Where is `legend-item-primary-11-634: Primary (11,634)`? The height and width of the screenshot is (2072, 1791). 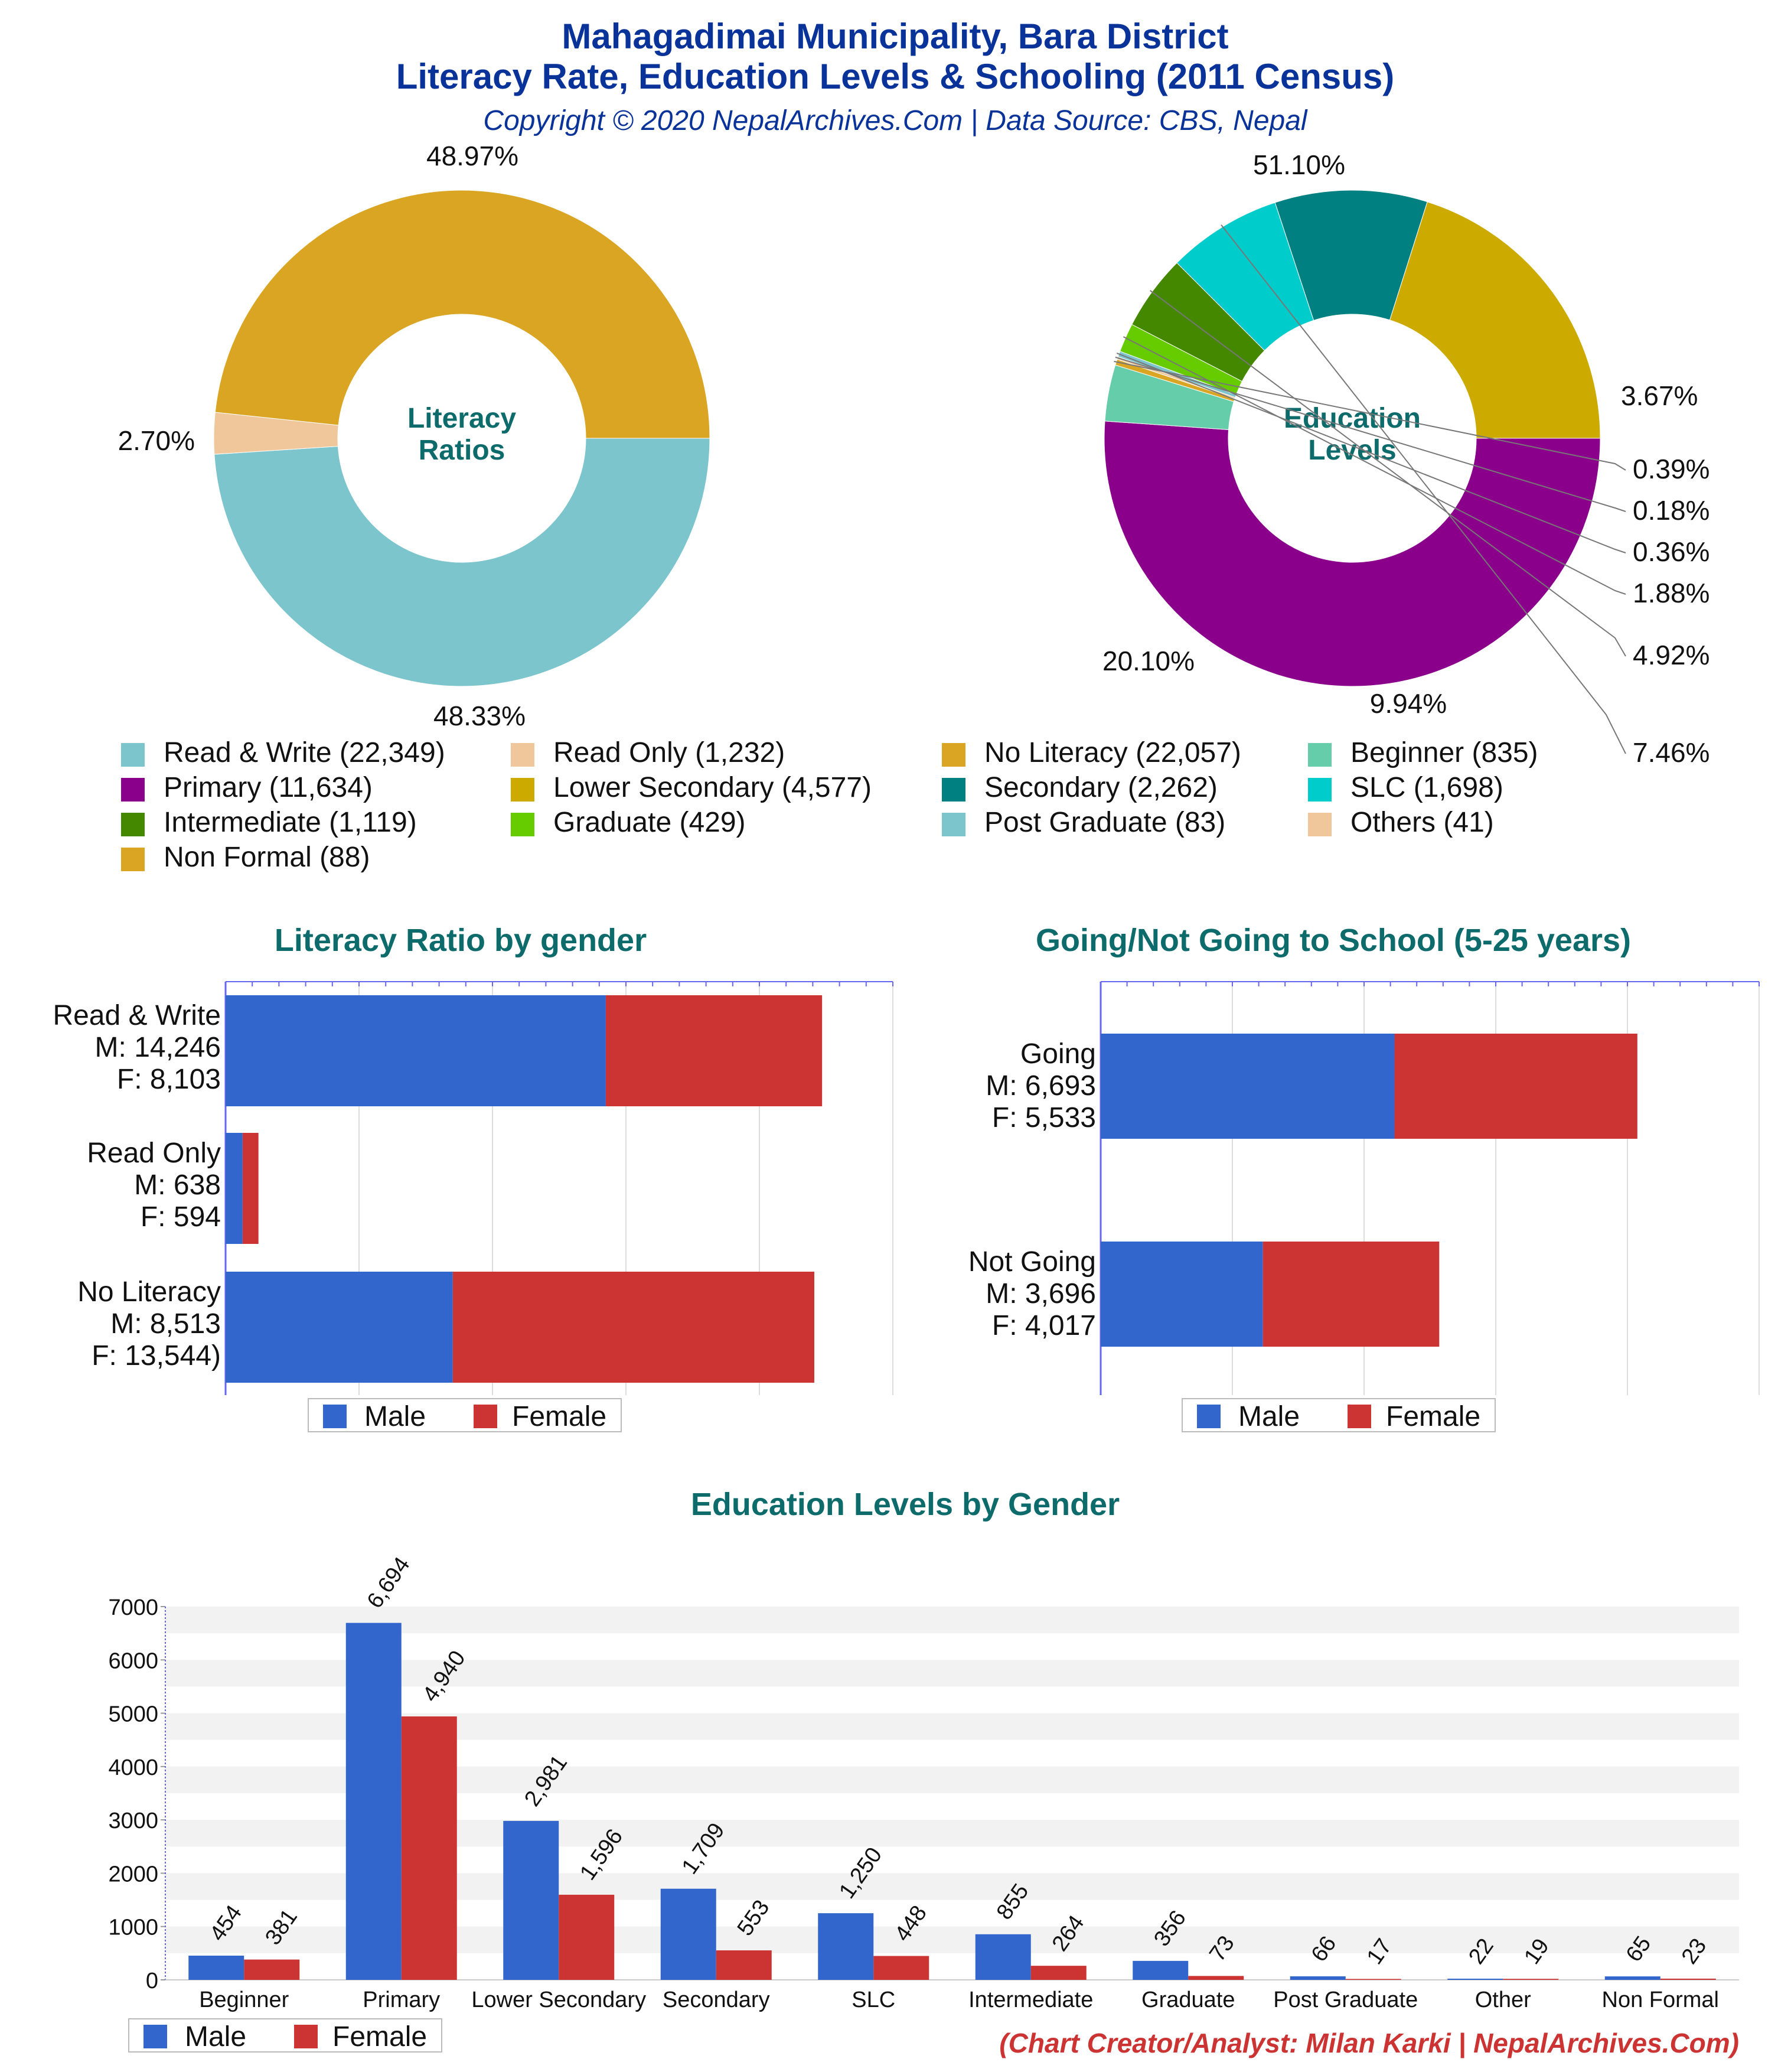
legend-item-primary-11-634: Primary (11,634) is located at coordinates (268, 787).